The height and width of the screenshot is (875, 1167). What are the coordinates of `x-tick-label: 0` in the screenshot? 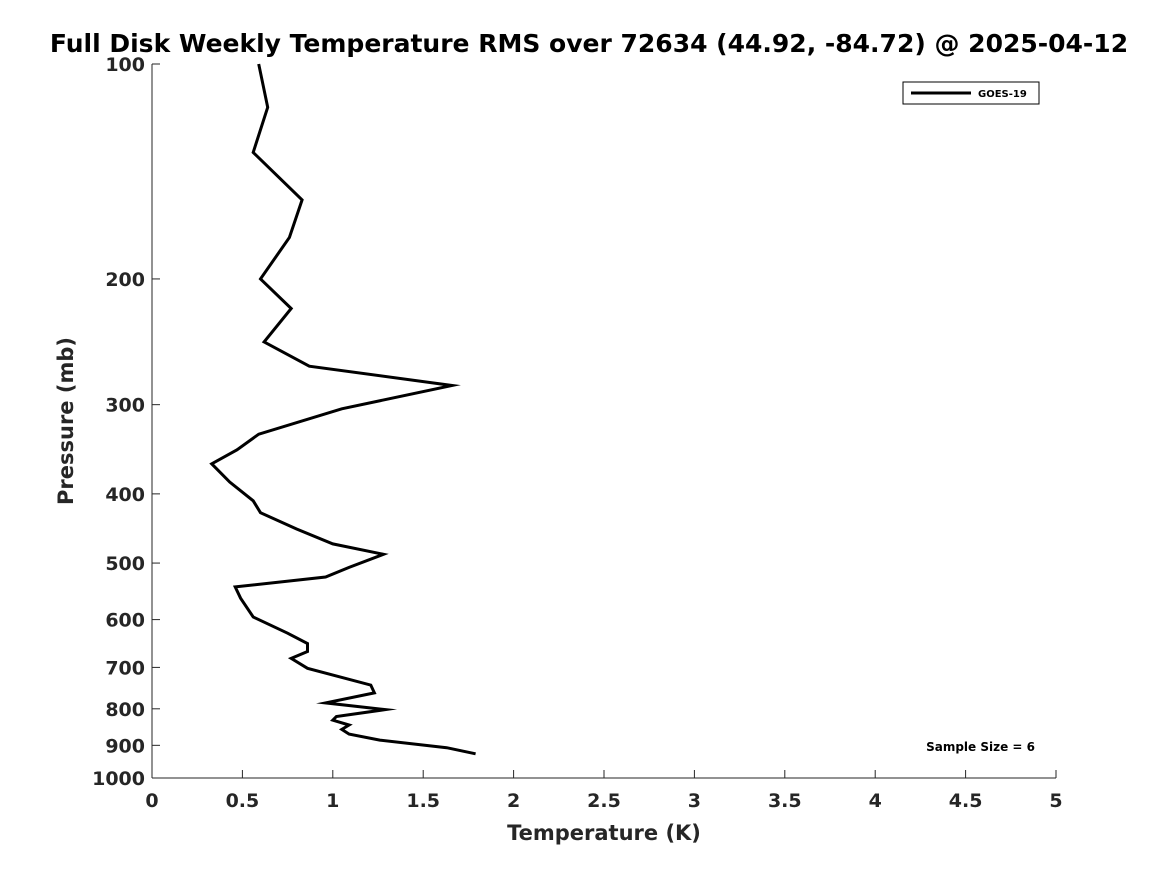 It's located at (151, 801).